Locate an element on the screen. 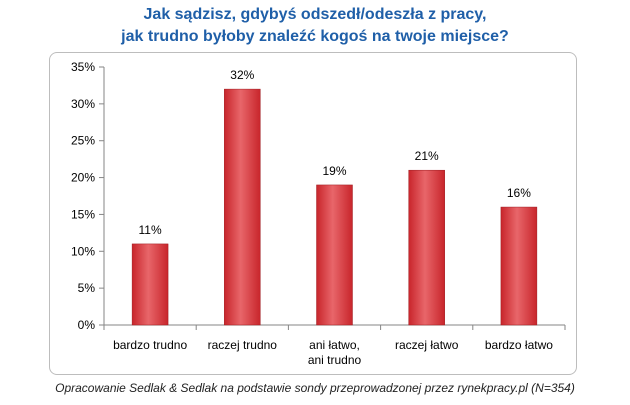  data-label: 16% is located at coordinates (519, 193).